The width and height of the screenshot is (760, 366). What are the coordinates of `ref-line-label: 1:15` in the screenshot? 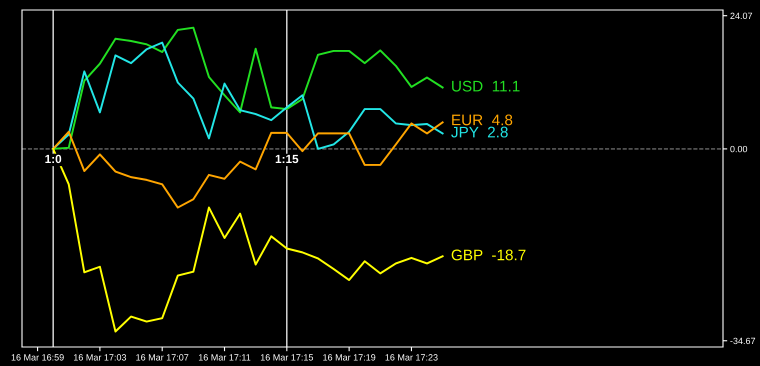 It's located at (287, 159).